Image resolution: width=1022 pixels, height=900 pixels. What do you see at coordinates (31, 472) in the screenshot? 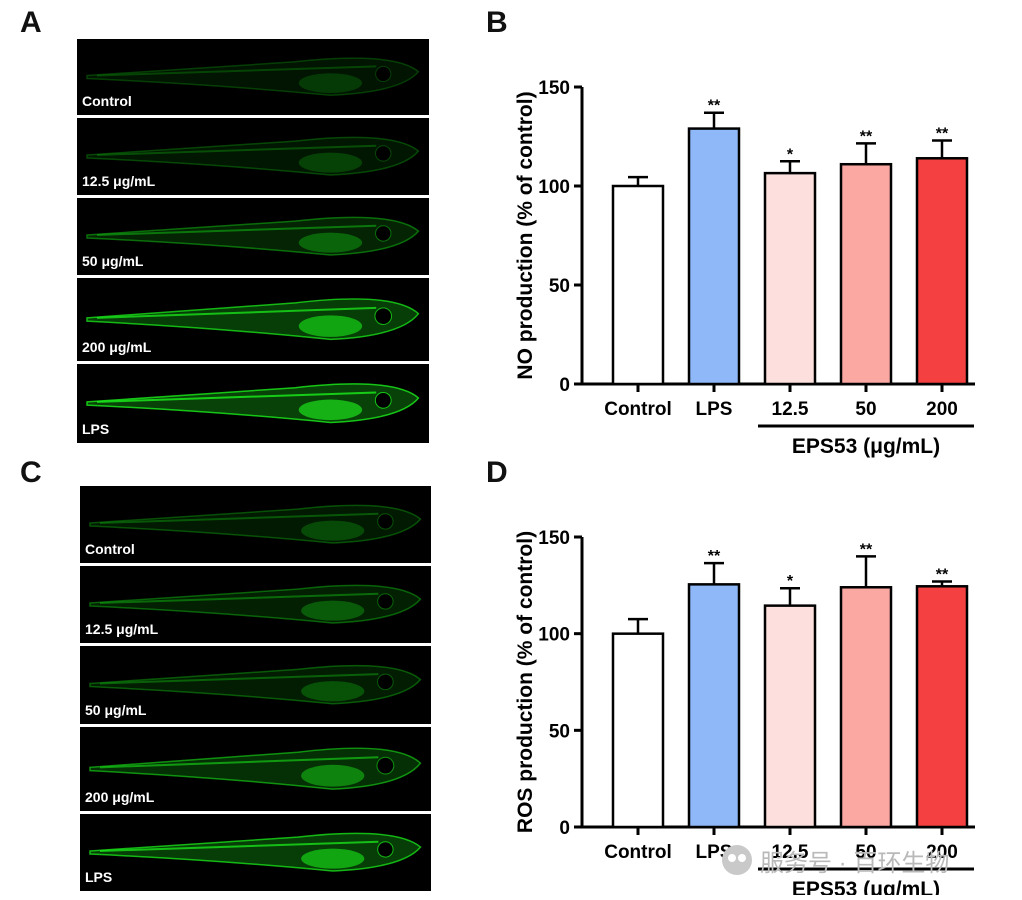
I see `panel-letter-c: C` at bounding box center [31, 472].